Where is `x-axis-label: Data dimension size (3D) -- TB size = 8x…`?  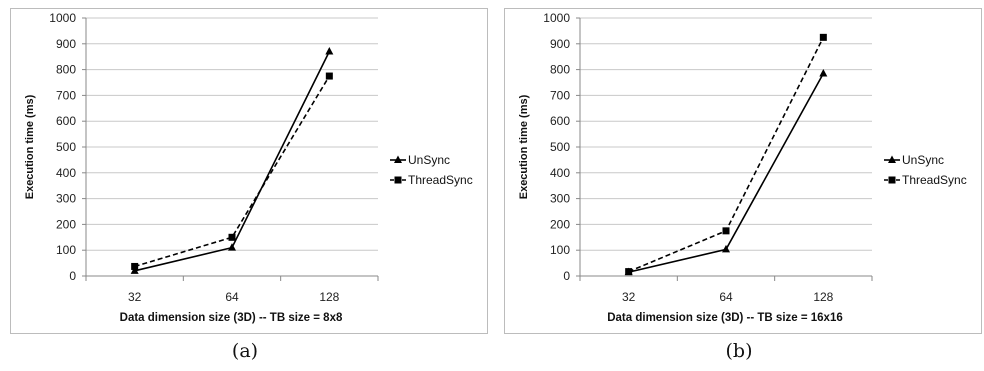
x-axis-label: Data dimension size (3D) -- TB size = 8x… is located at coordinates (231, 318).